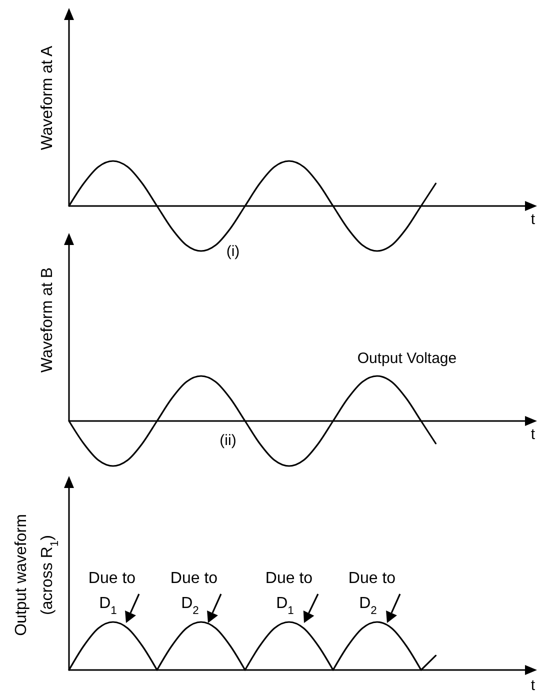  Describe the element at coordinates (228, 440) in the screenshot. I see `annotation: (ii)` at that location.